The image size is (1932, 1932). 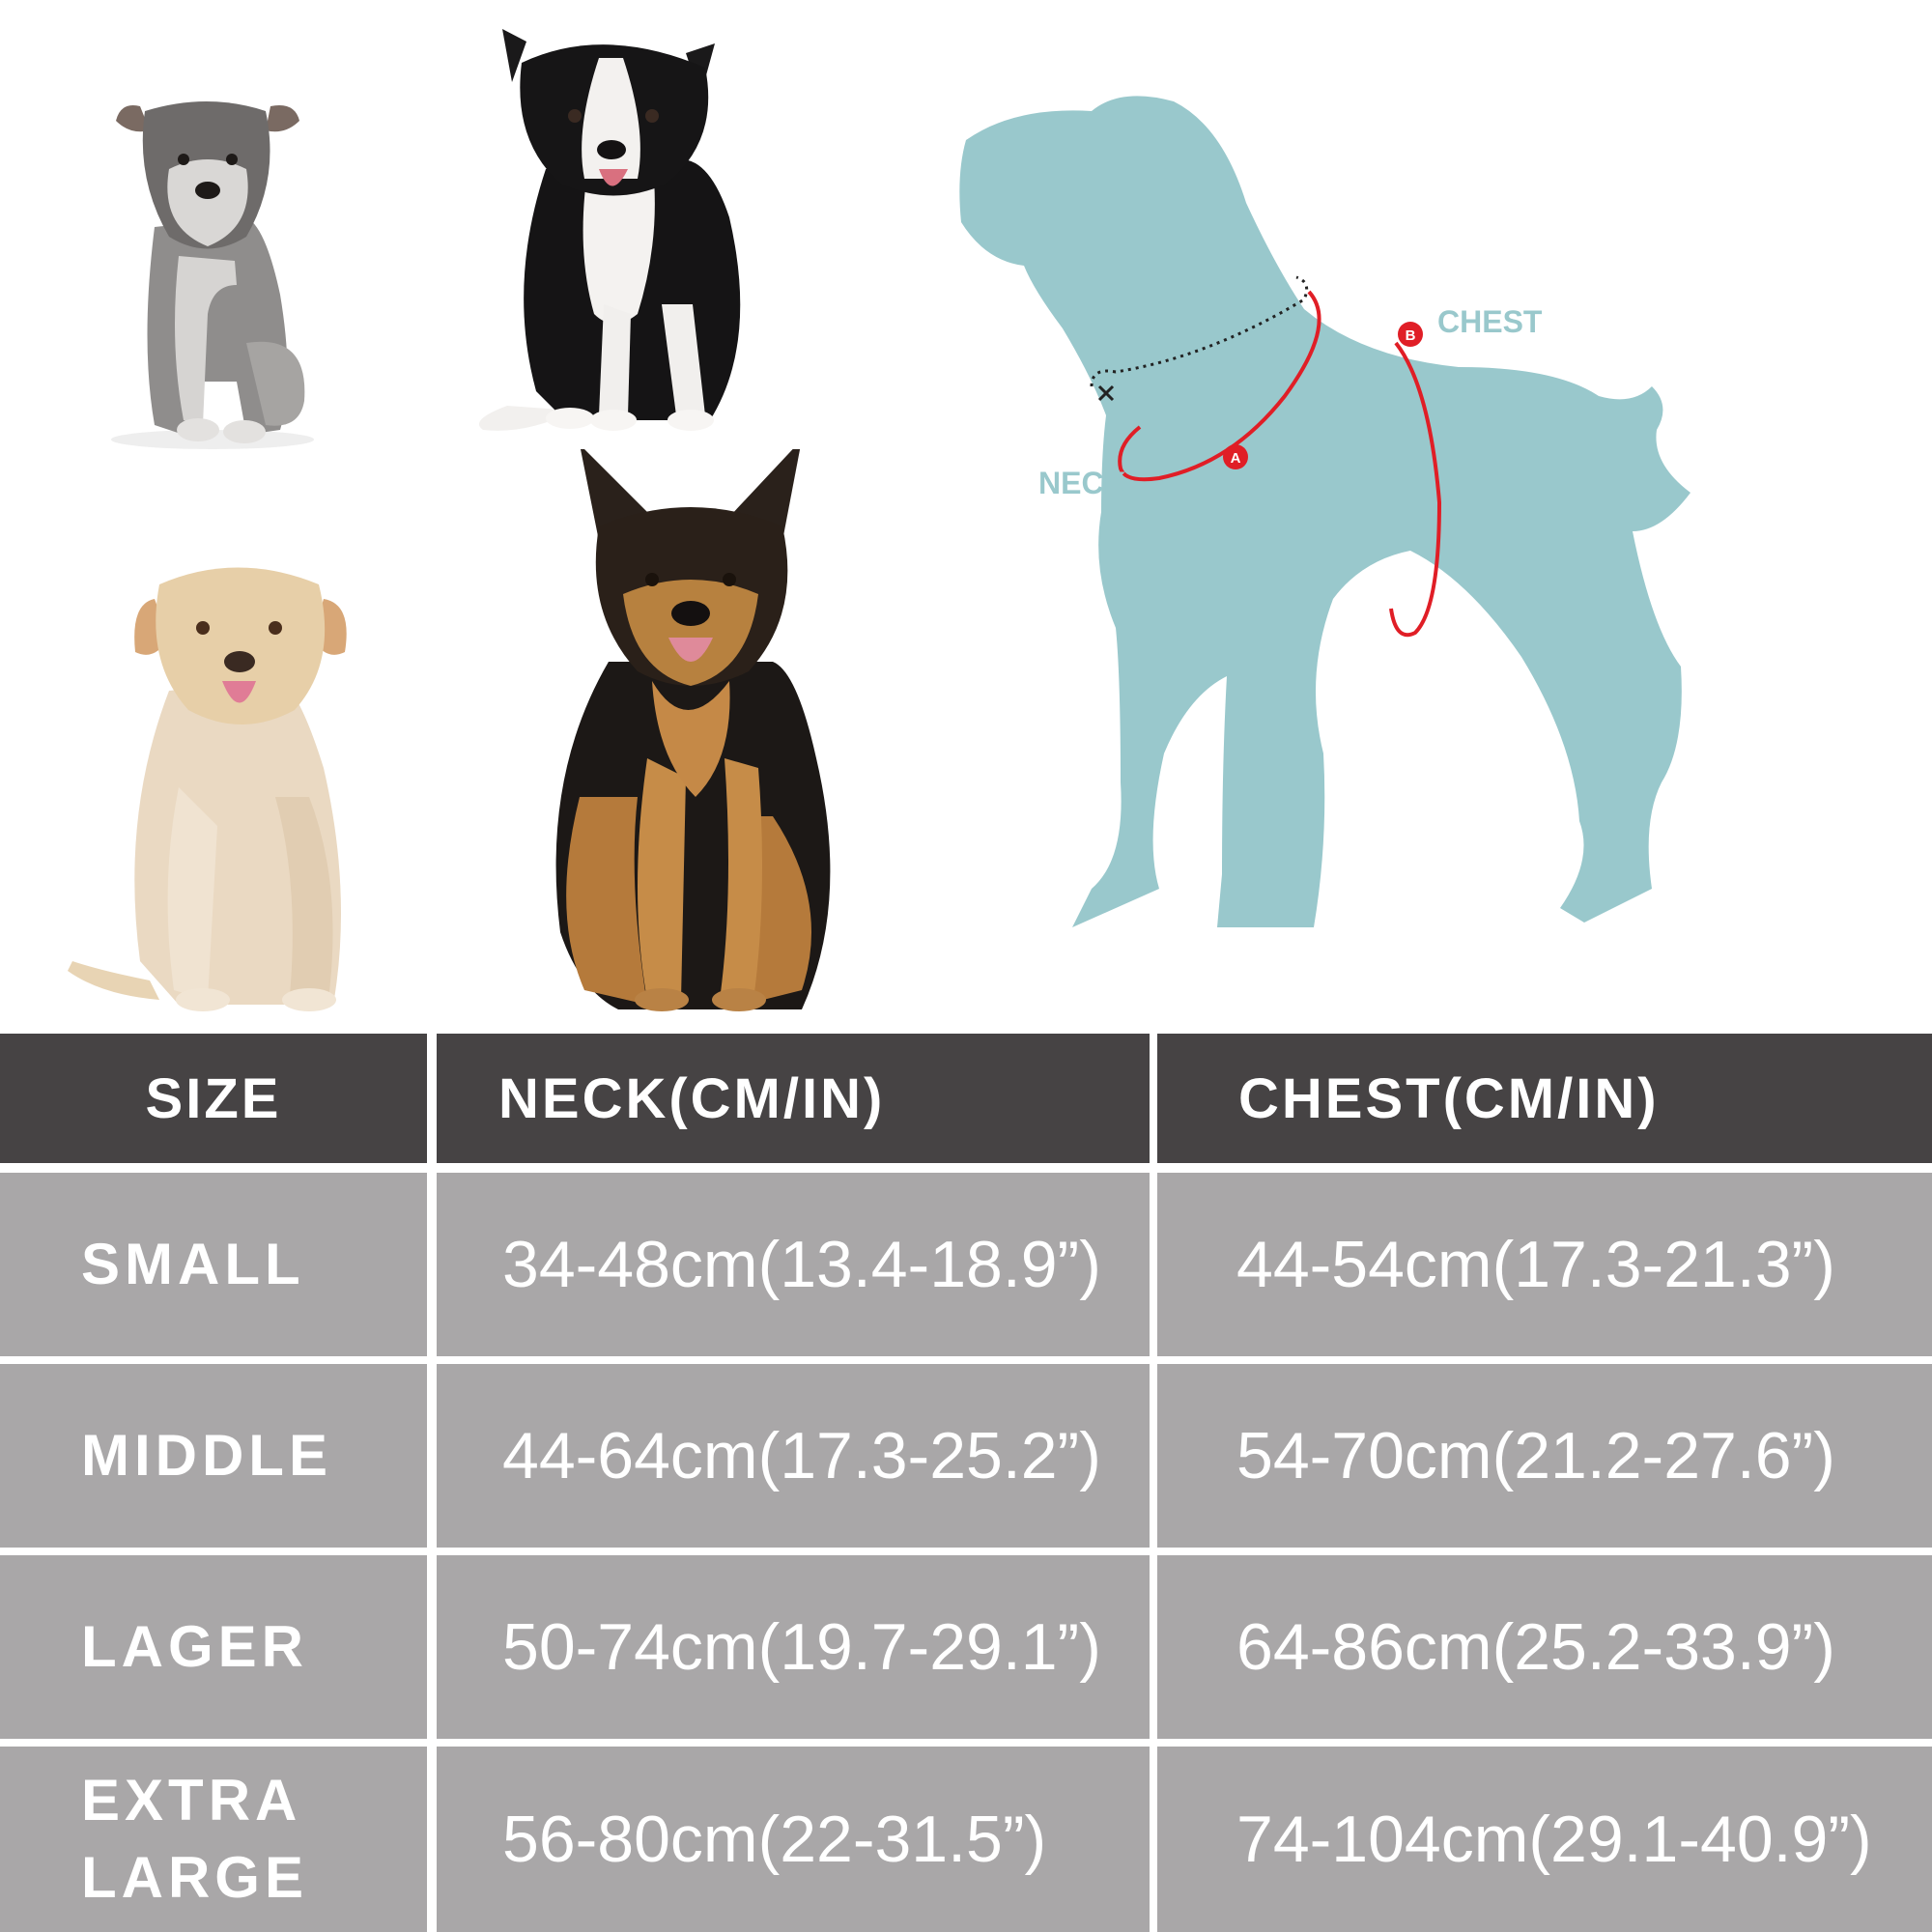 I want to click on table-row-size: EXTRA LARGE, so click(x=213, y=1839).